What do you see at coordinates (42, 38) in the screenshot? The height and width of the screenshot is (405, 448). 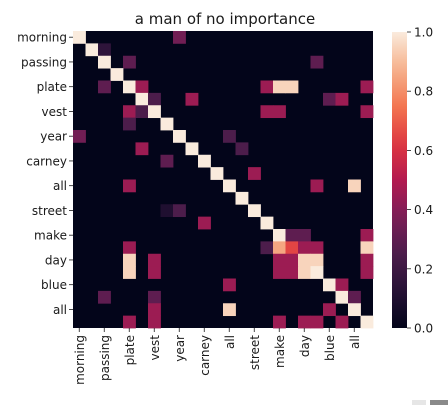 I see `y-tick-label: morning` at bounding box center [42, 38].